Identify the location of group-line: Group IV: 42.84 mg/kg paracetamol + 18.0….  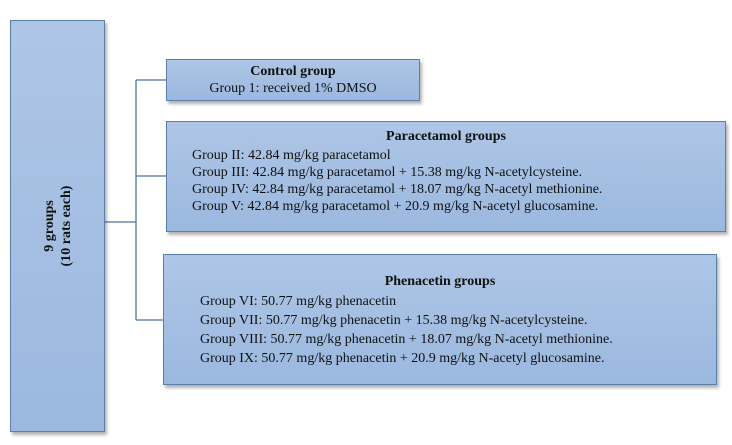
(397, 189).